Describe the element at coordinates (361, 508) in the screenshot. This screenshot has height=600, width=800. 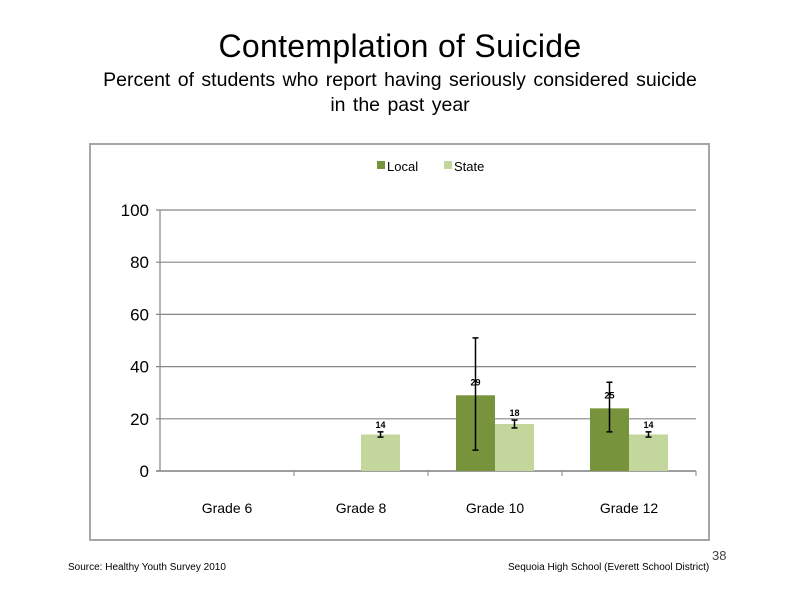
I see `x-tick-label: Grade 8` at that location.